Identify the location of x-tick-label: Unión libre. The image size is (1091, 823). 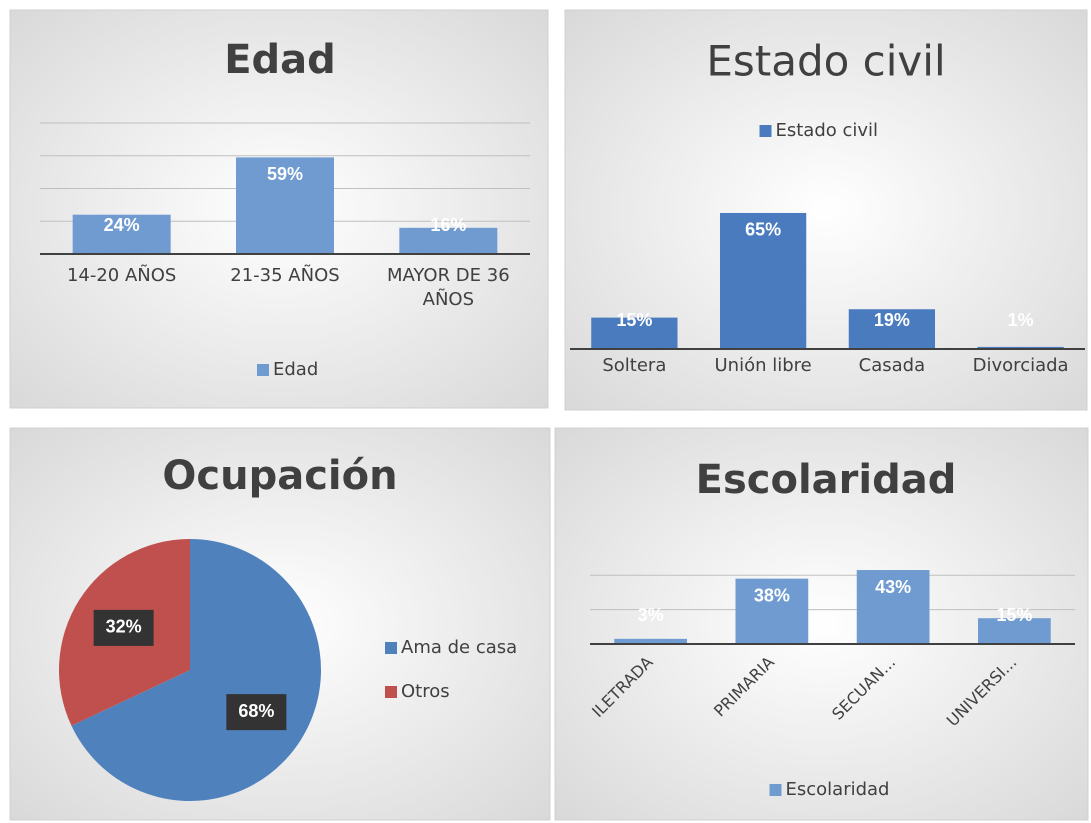
(763, 365).